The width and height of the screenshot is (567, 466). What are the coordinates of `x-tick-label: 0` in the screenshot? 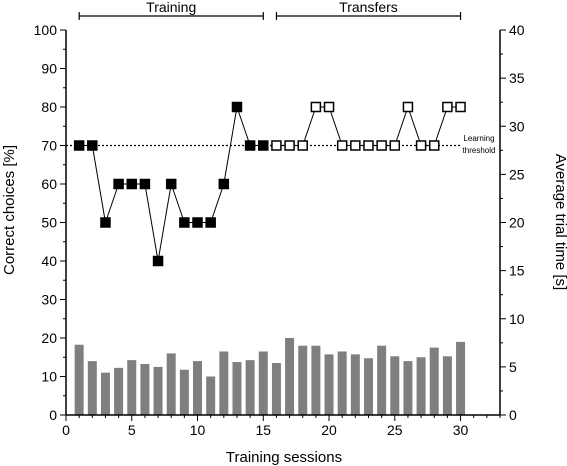 It's located at (66, 430).